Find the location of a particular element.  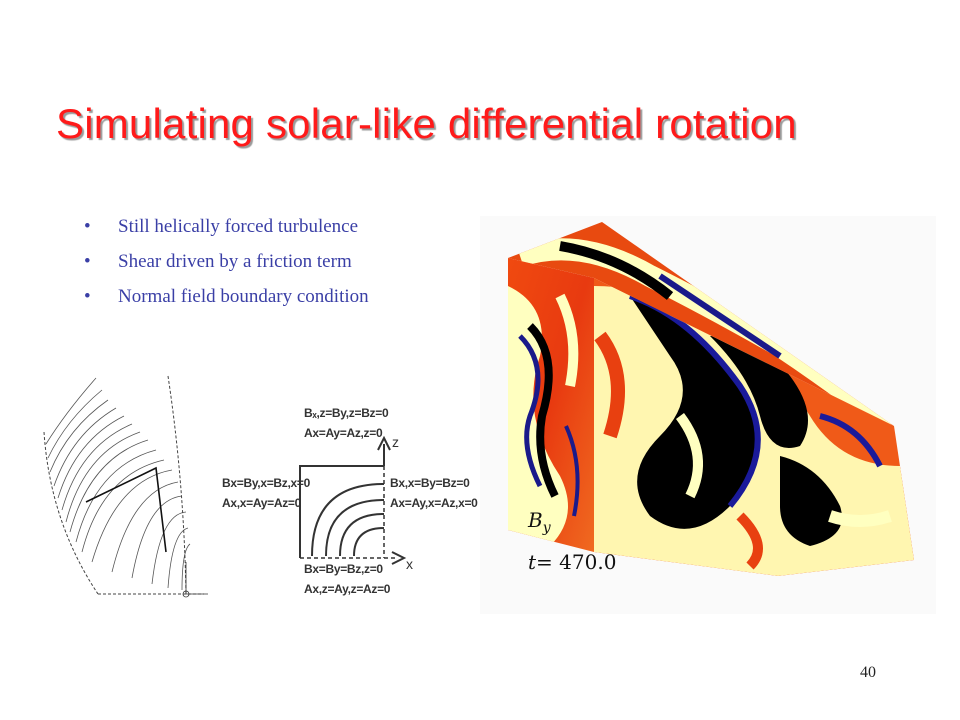

bc-right-line1: Bx,x=By=Bz=0 is located at coordinates (430, 483).